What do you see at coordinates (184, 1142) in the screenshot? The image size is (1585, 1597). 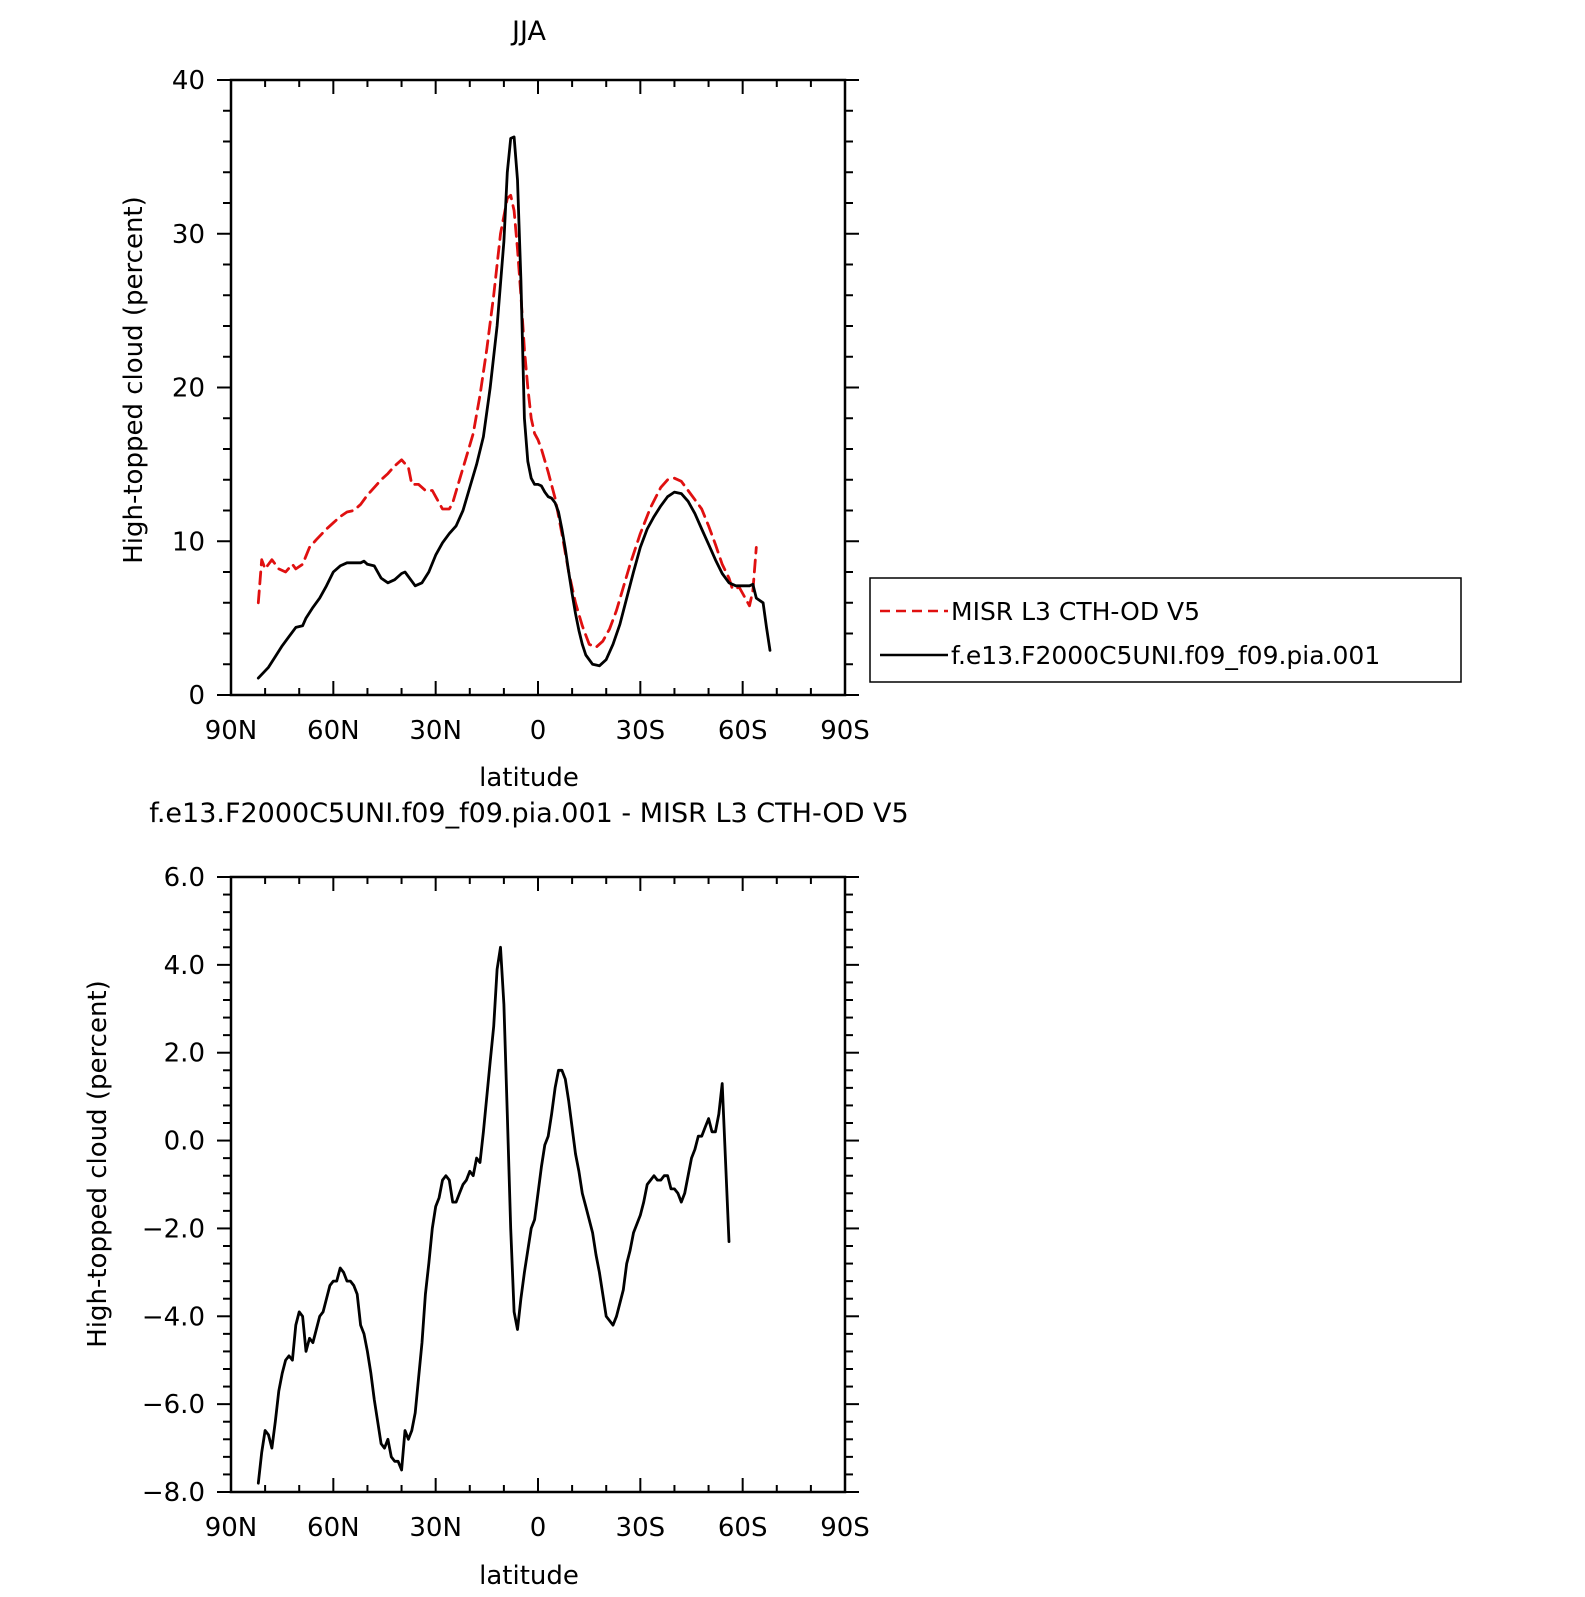 I see `bottom-y-tick-label: 0.0` at bounding box center [184, 1142].